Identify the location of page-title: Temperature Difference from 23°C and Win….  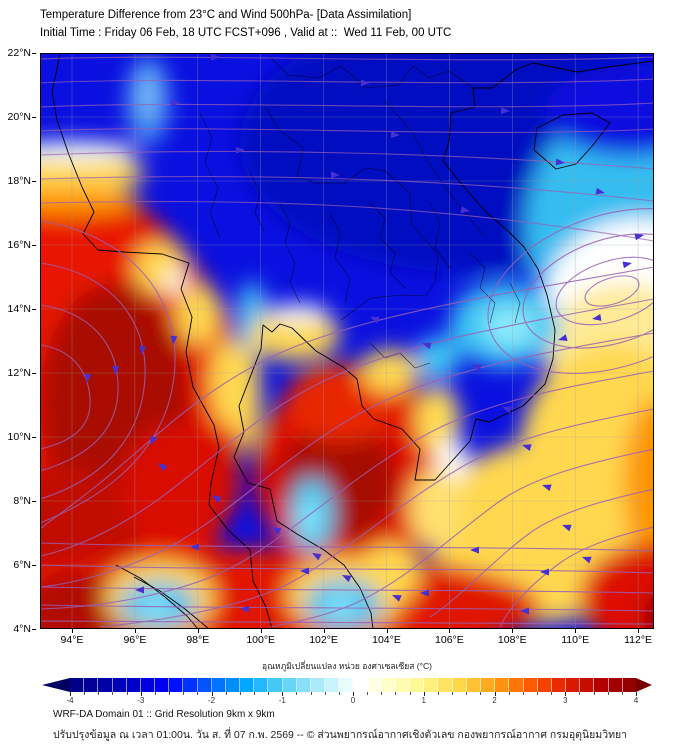
(226, 15).